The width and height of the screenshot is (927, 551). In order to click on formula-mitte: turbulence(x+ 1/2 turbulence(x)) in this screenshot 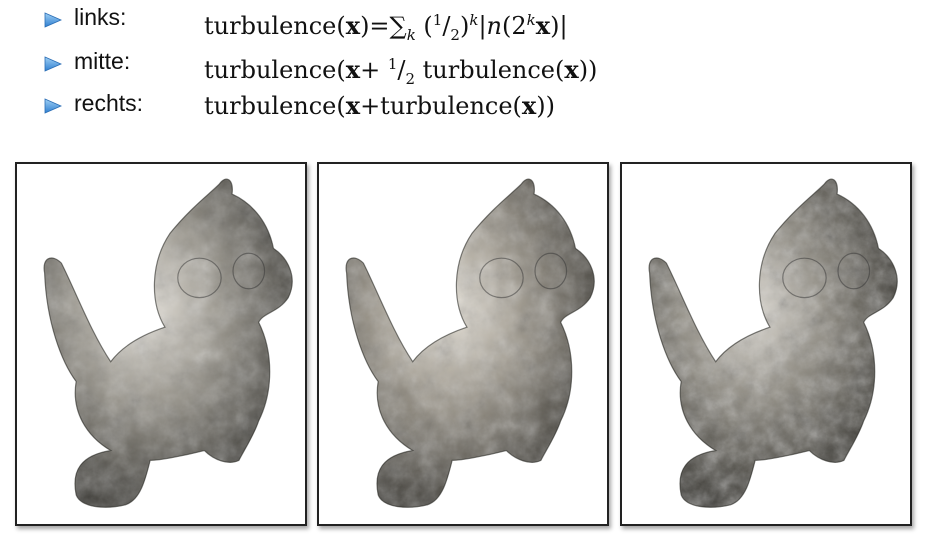, I will do `click(401, 71)`.